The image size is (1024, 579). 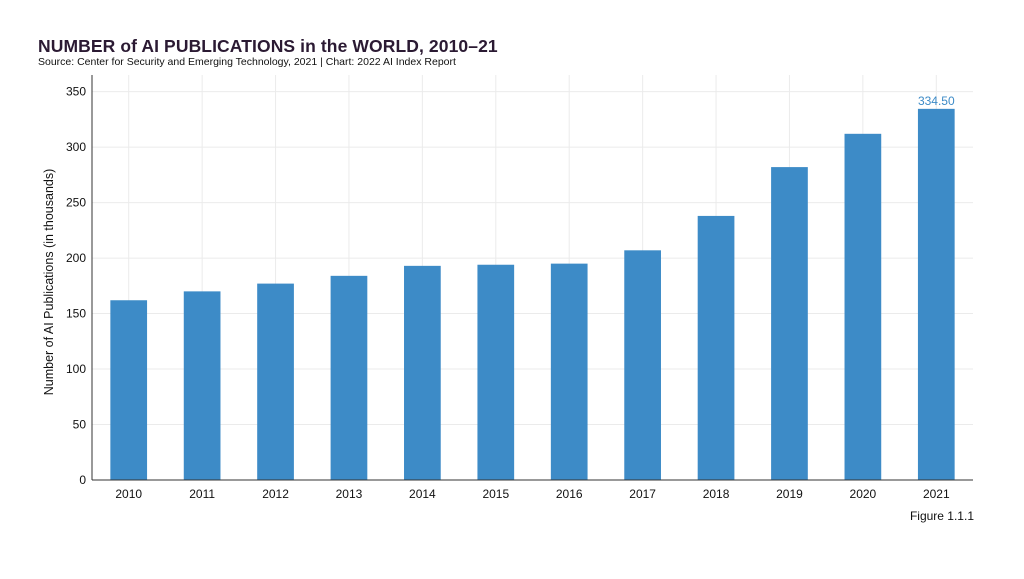 What do you see at coordinates (936, 294) in the screenshot?
I see `bar-2021` at bounding box center [936, 294].